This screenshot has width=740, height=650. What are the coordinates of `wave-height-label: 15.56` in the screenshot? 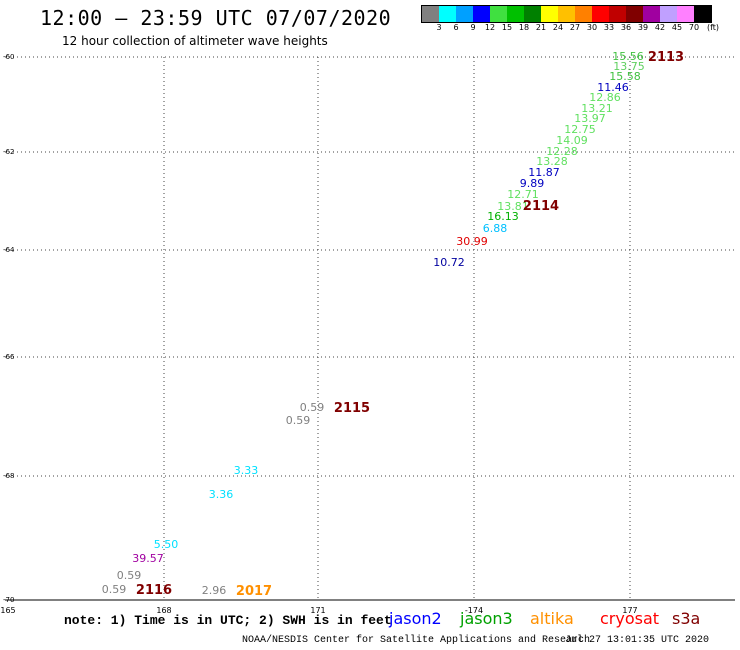 It's located at (628, 56).